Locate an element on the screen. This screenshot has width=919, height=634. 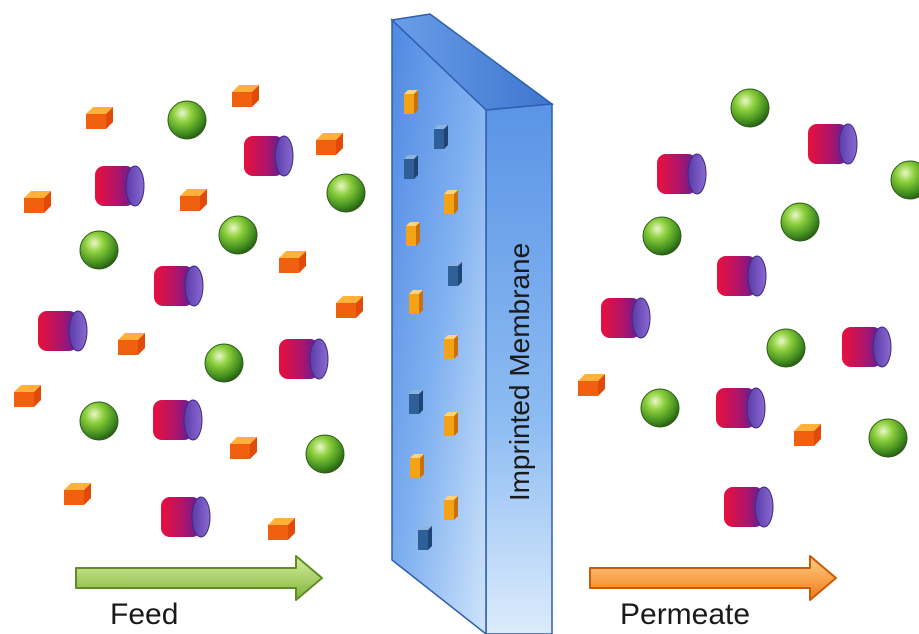
permeate-label: Permeate is located at coordinates (685, 614).